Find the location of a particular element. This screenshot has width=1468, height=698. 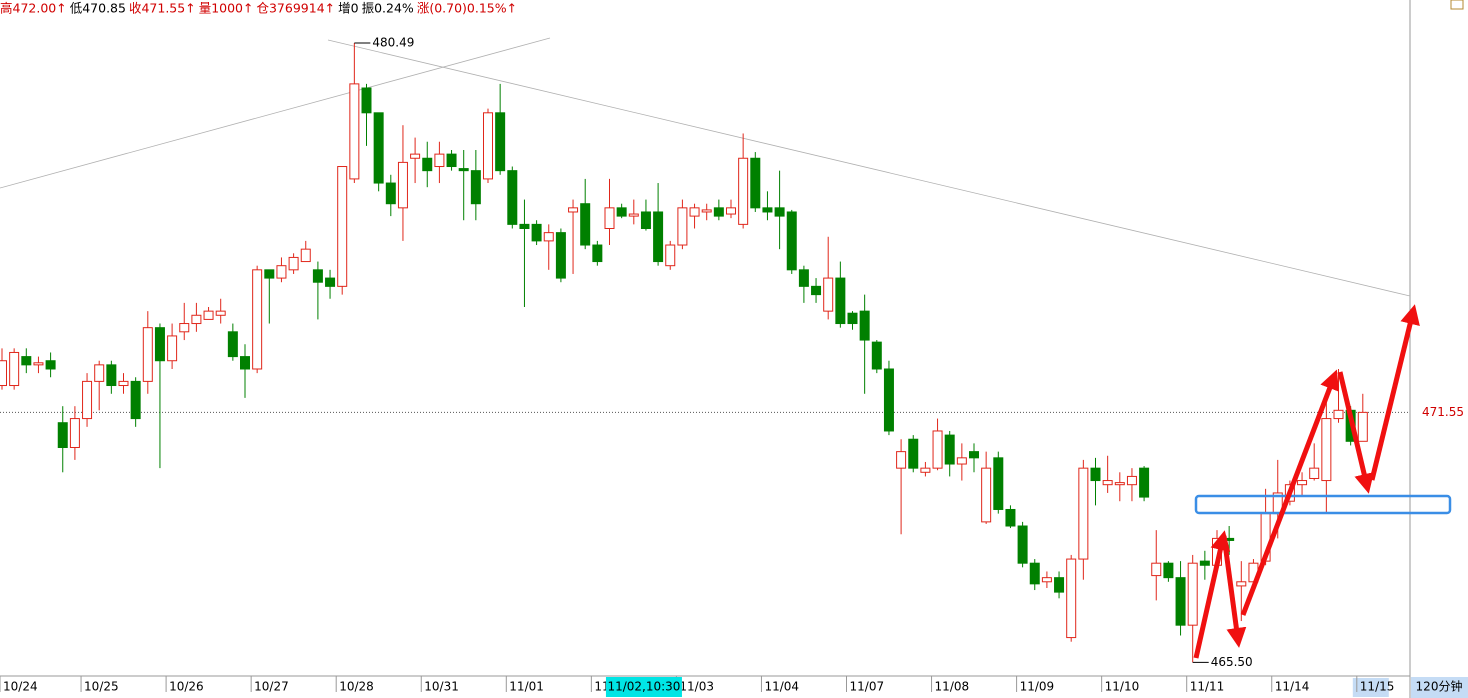

info-item: 低470.85 is located at coordinates (98, 8).